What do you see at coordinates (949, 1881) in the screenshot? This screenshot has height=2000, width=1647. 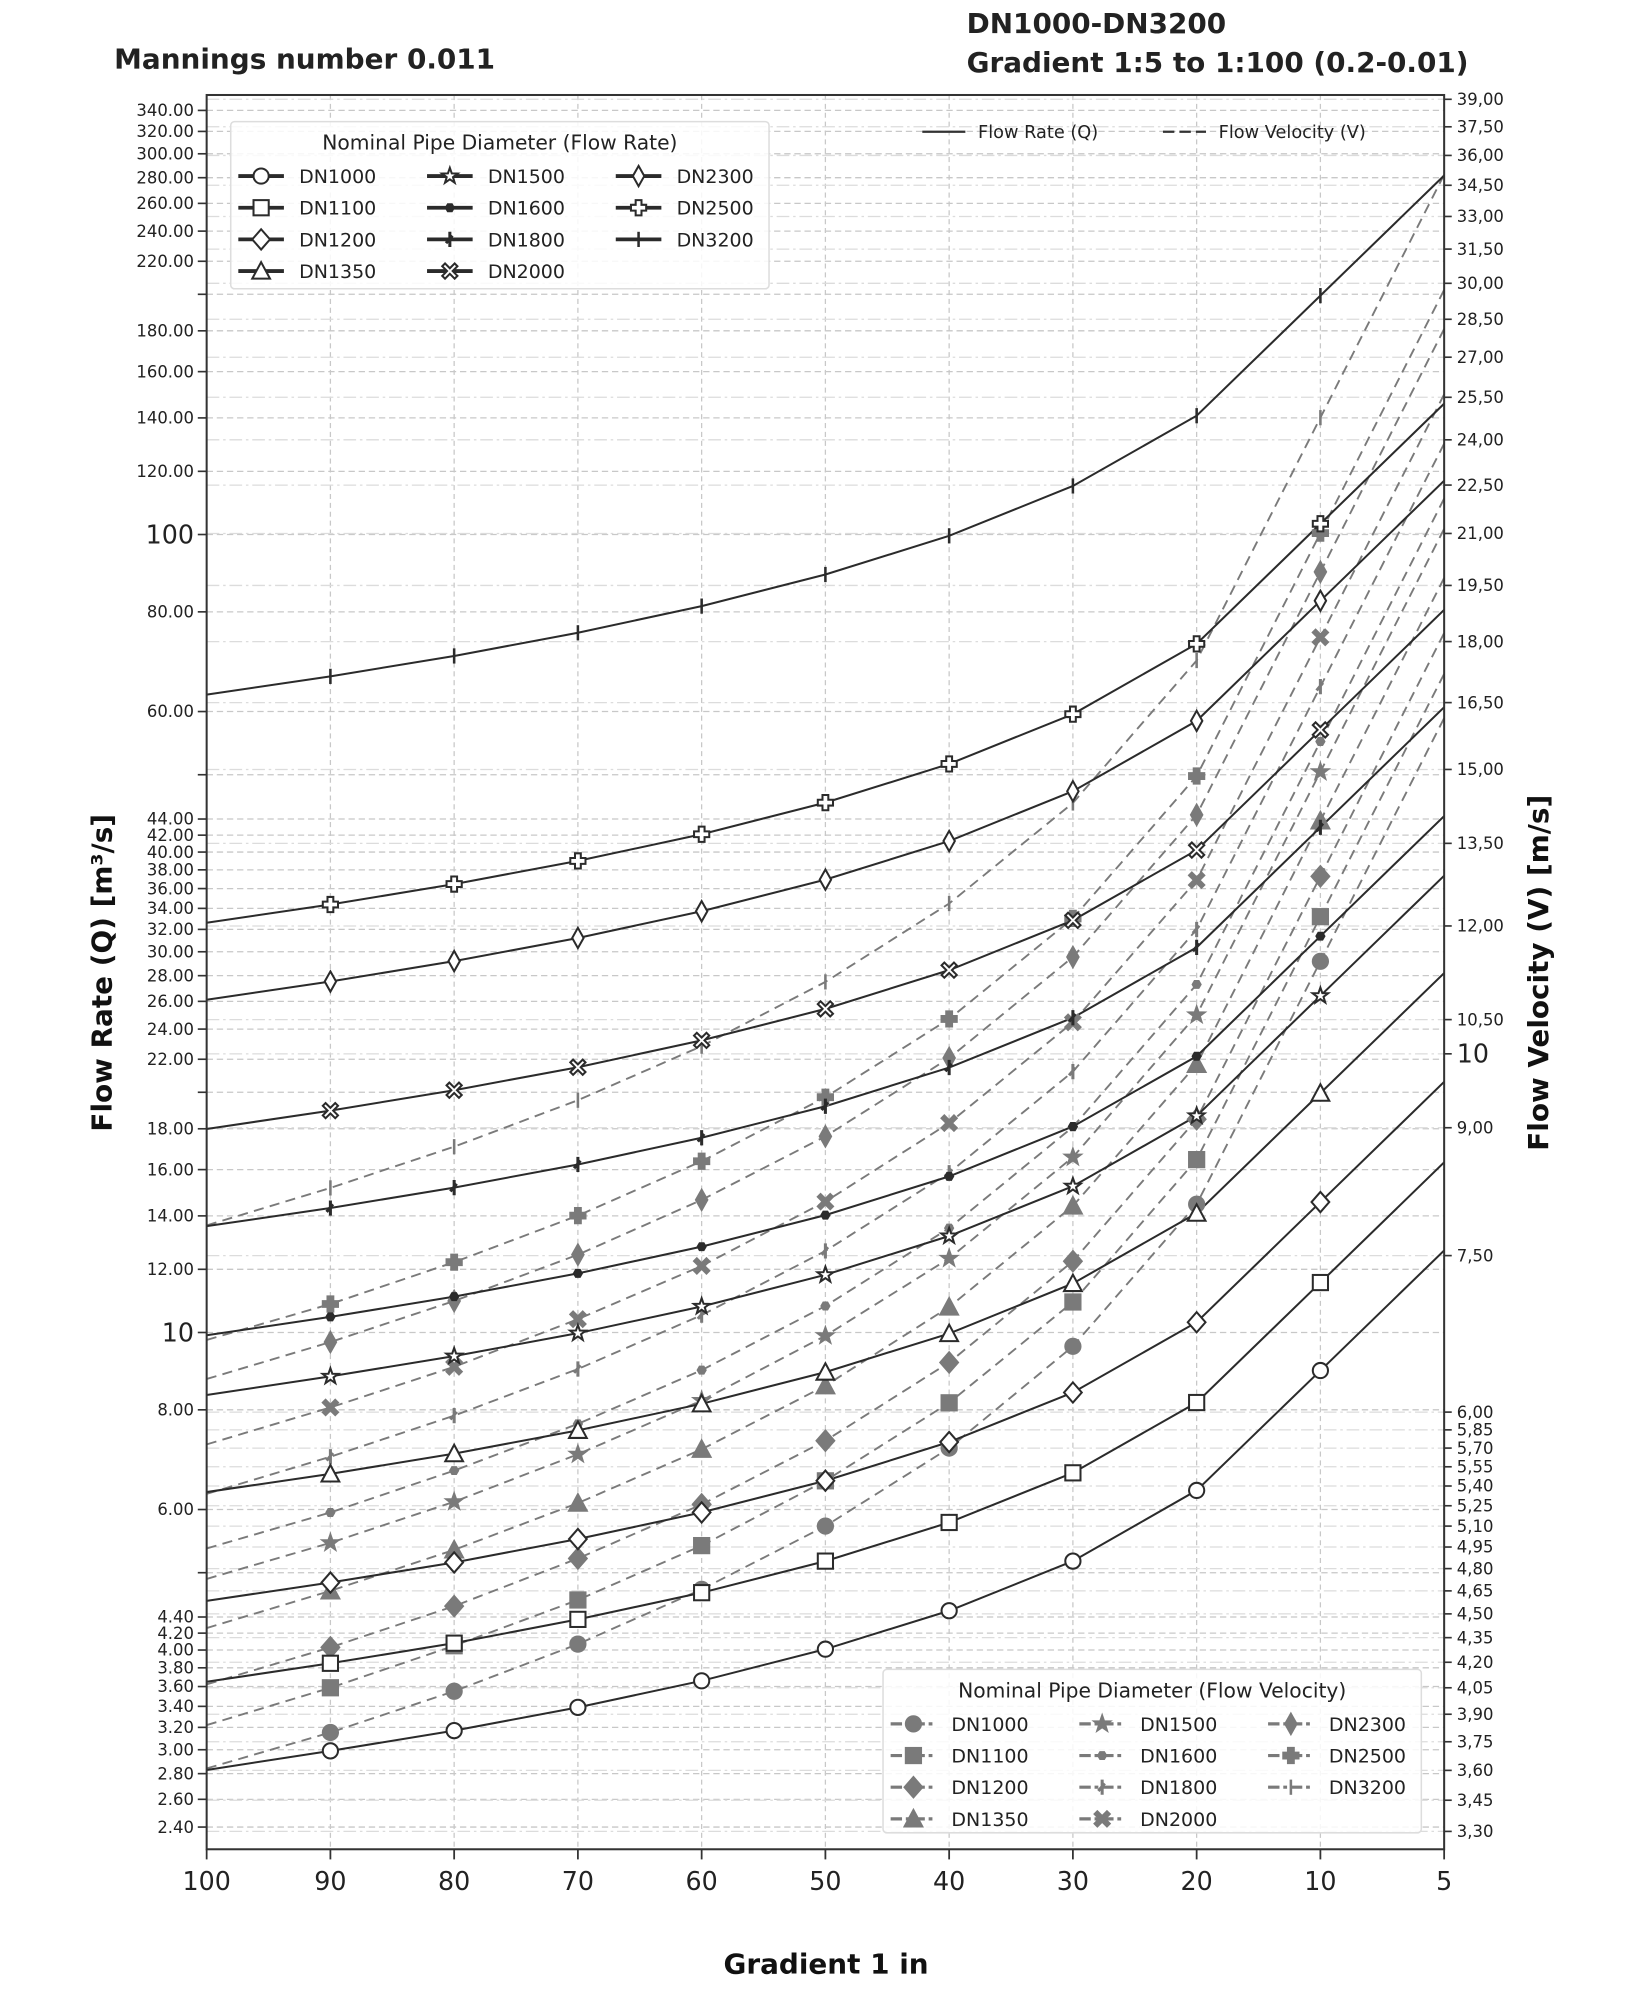 I see `x-tick-label: 40` at bounding box center [949, 1881].